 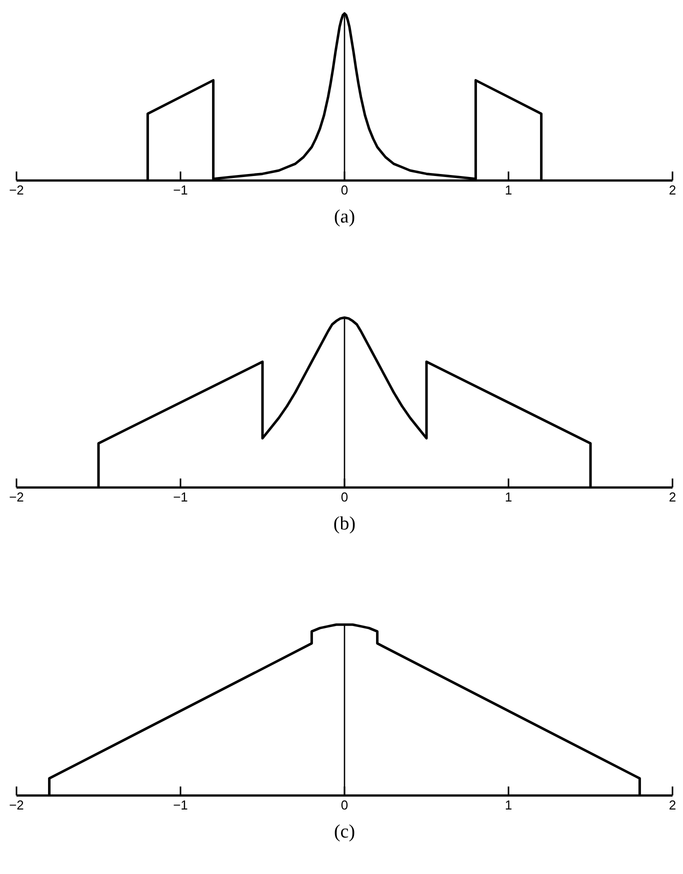 What do you see at coordinates (345, 217) in the screenshot?
I see `text: (a)` at bounding box center [345, 217].